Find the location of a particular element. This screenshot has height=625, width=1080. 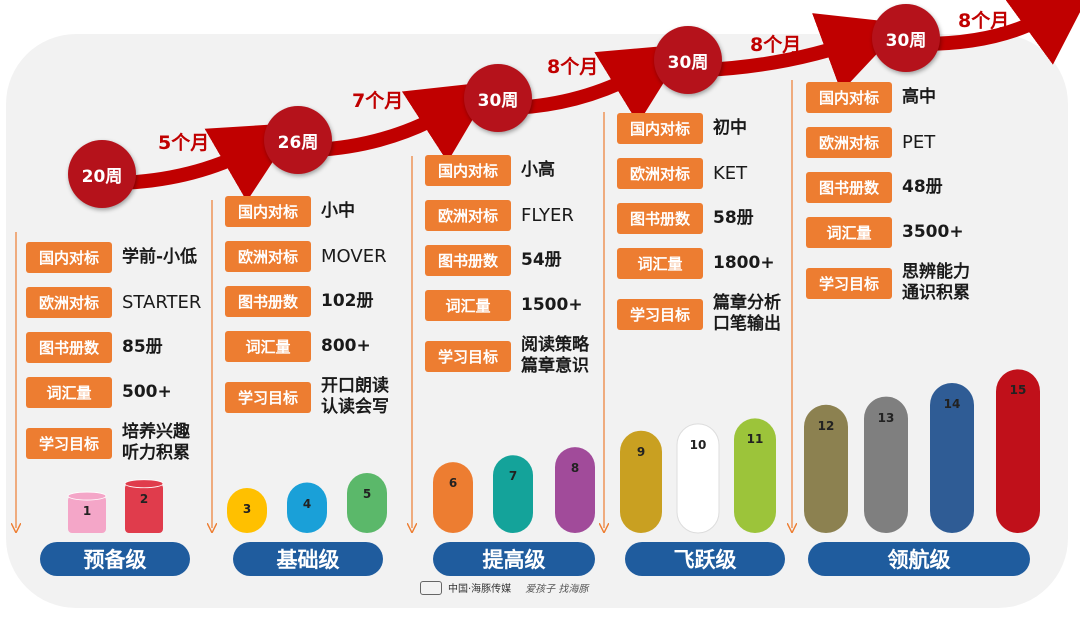

attr-value-goal: 开口朗读 认读会写 is located at coordinates (355, 397).